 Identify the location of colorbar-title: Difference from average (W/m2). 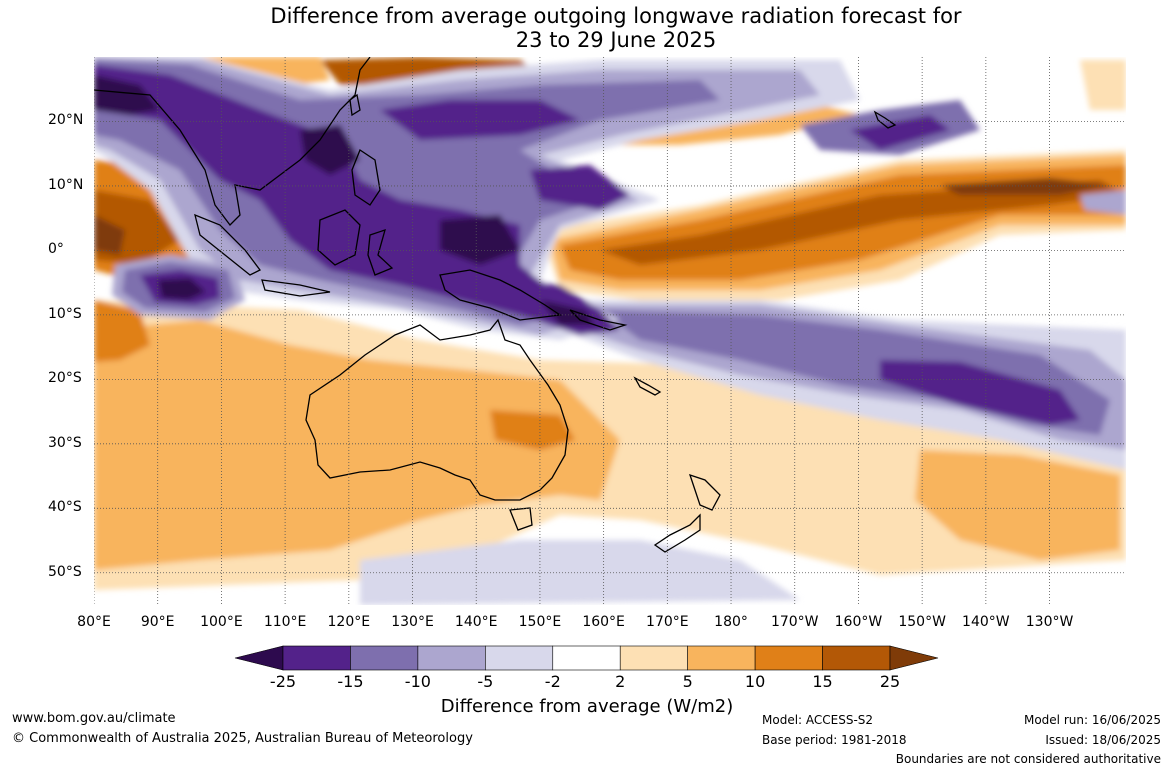
(587, 706).